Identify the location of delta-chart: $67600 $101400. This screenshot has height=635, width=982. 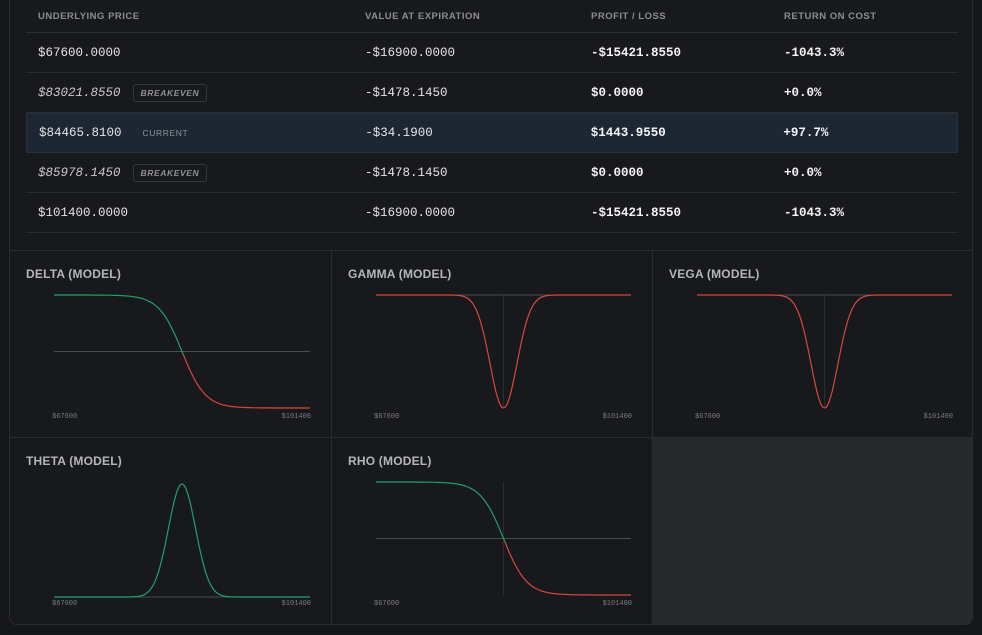
(181, 357).